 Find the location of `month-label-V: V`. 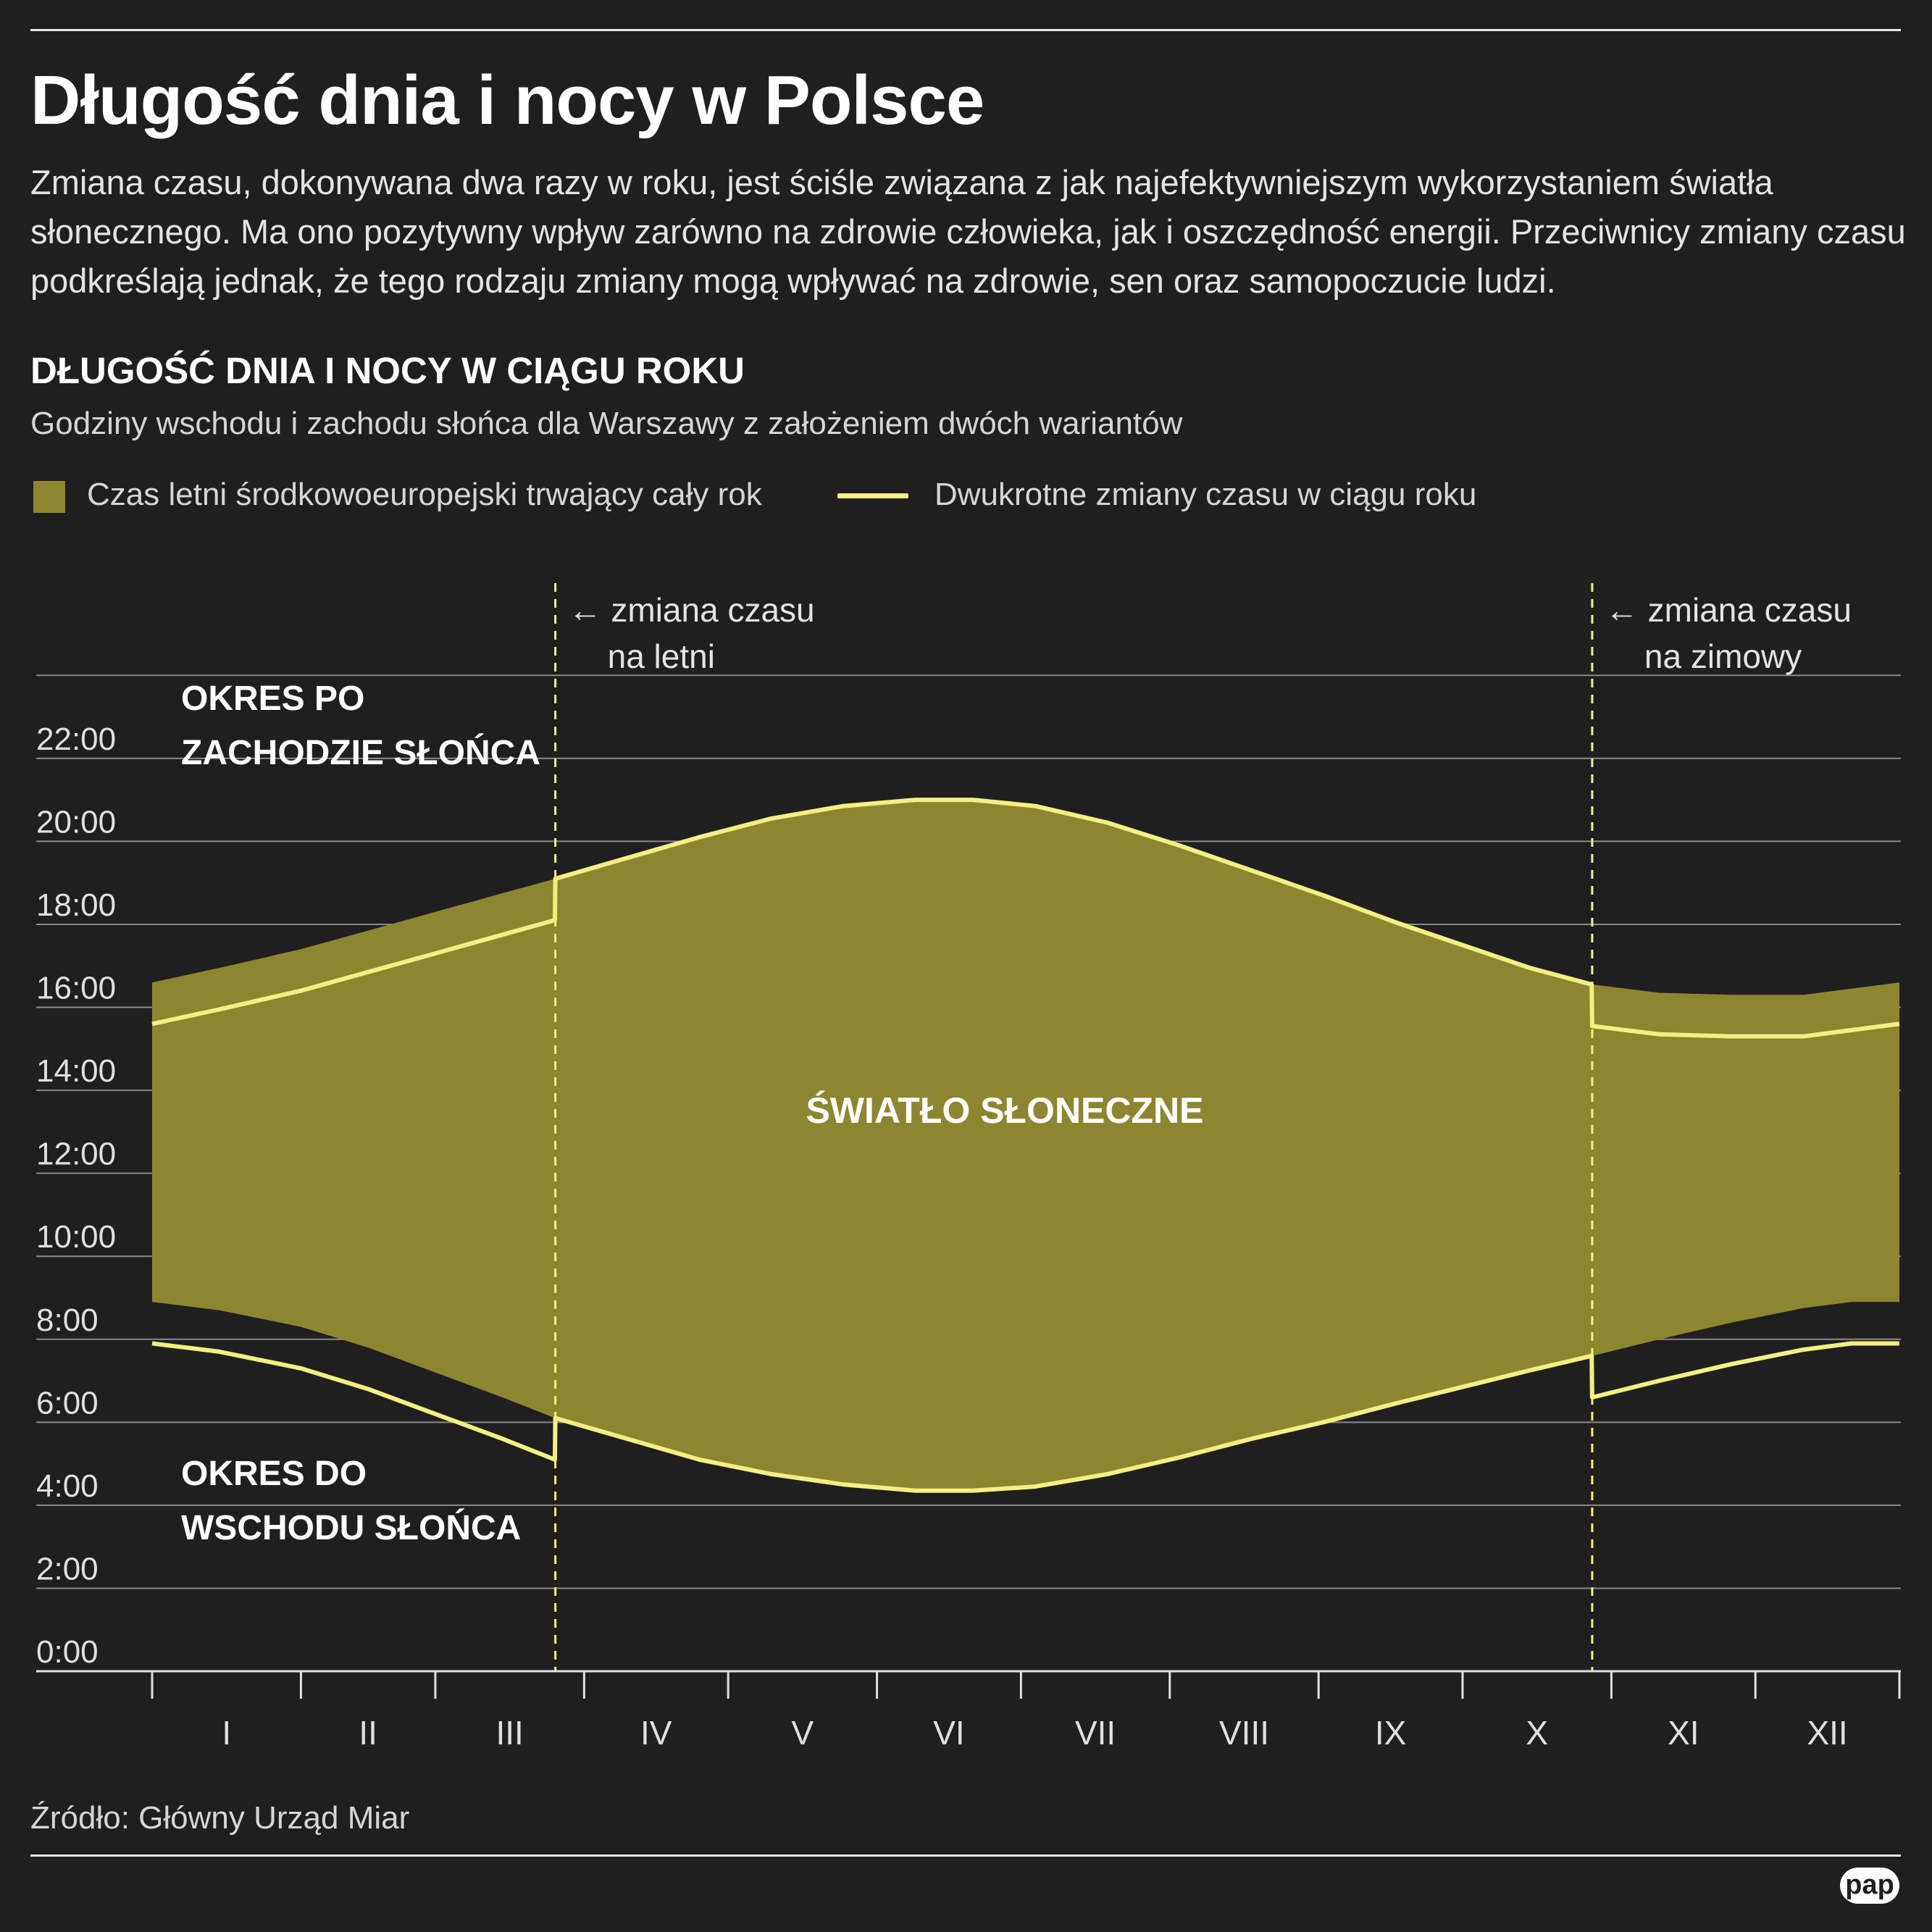

month-label-V: V is located at coordinates (803, 1733).